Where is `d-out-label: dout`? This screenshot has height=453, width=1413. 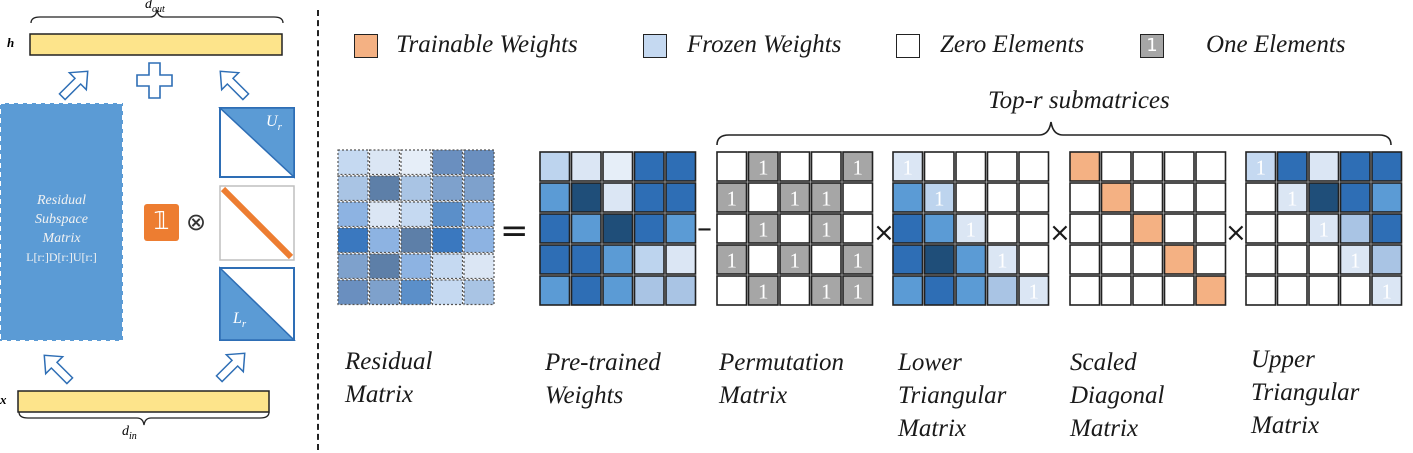
d-out-label: dout is located at coordinates (155, 7).